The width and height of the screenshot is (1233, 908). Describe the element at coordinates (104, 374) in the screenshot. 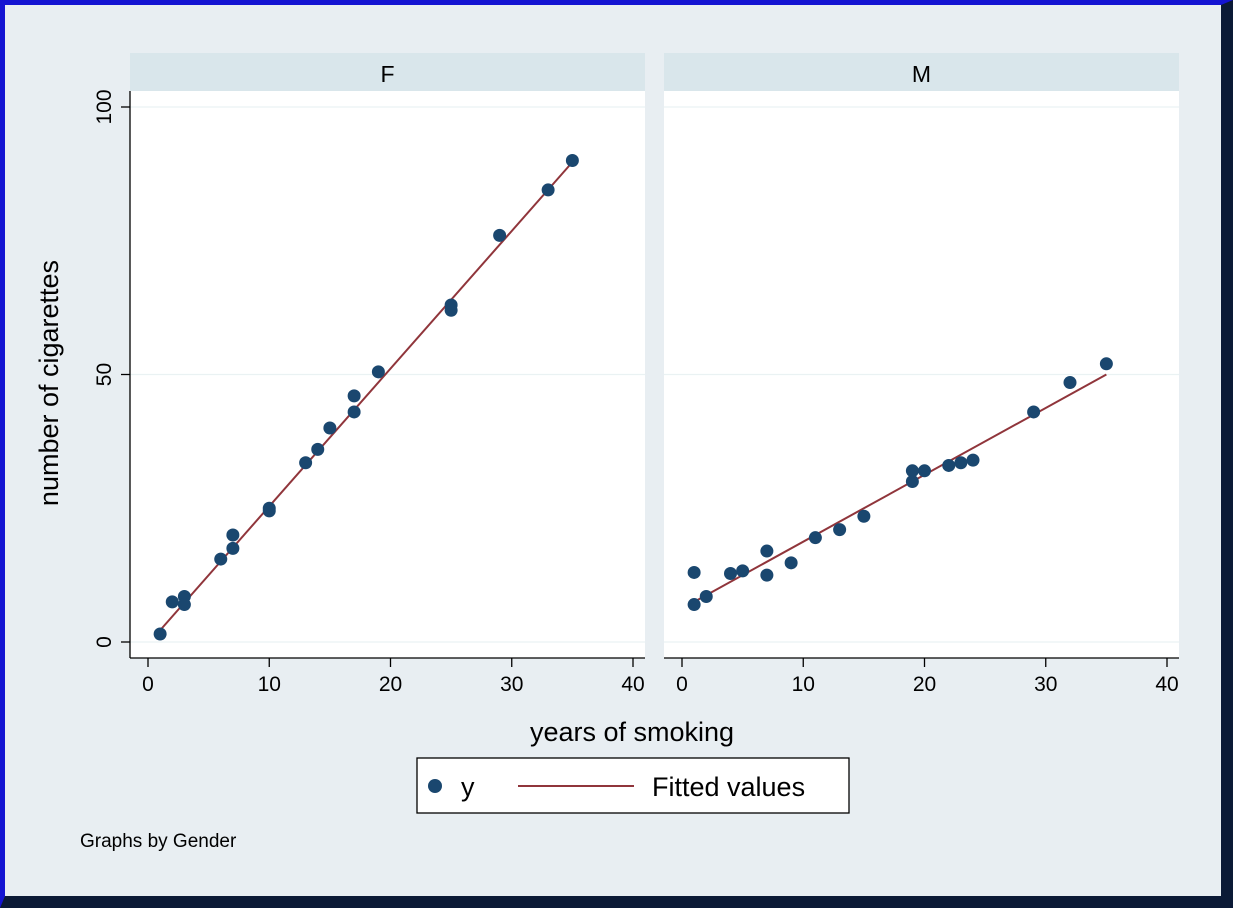

I see `y-tick-label: 50` at that location.